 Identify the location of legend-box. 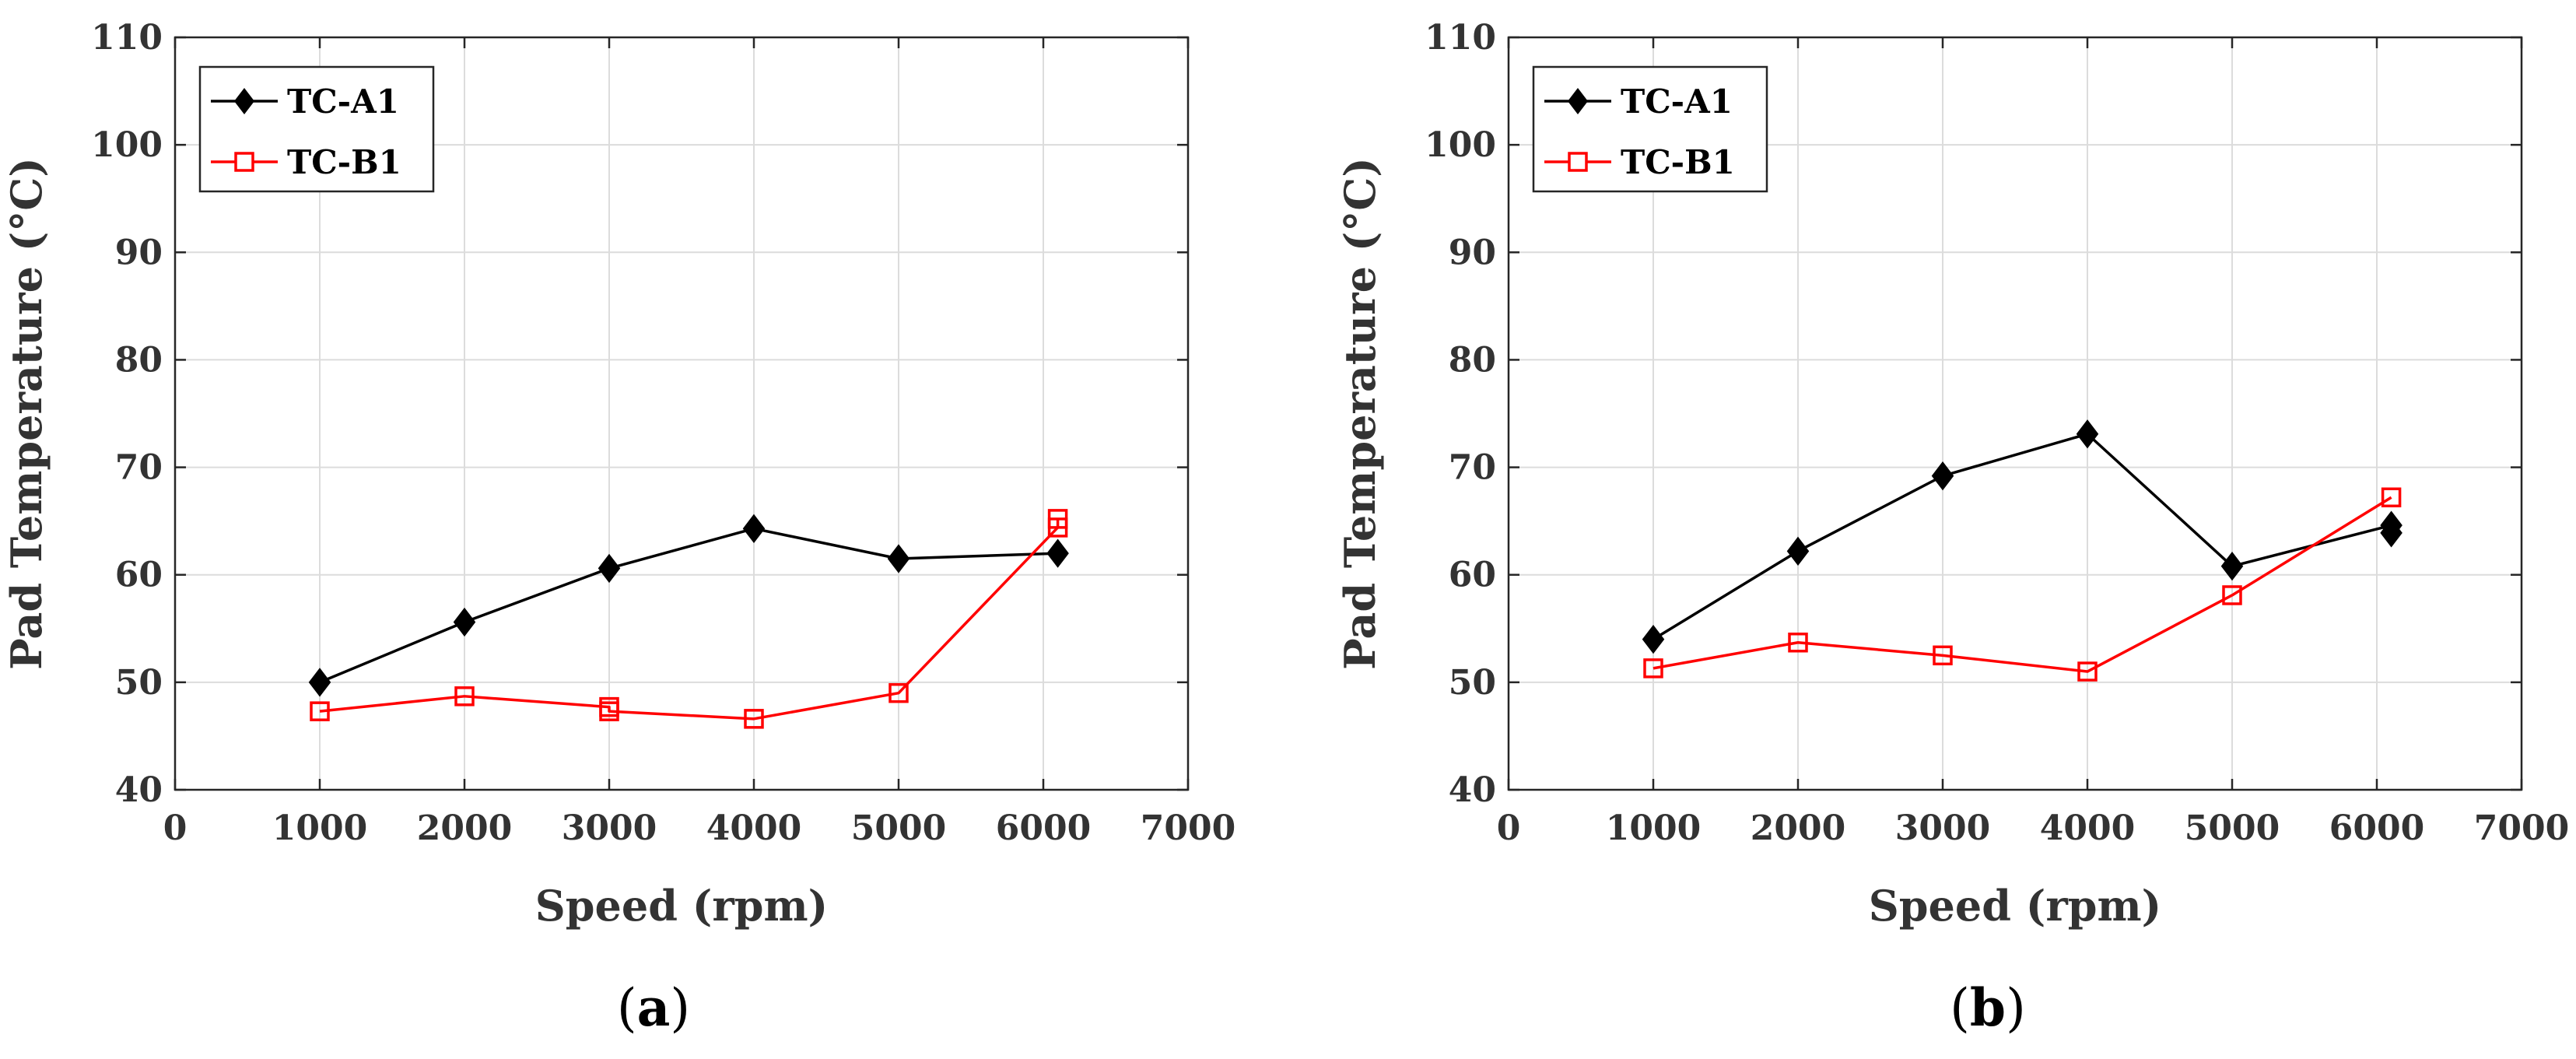
(1650, 129).